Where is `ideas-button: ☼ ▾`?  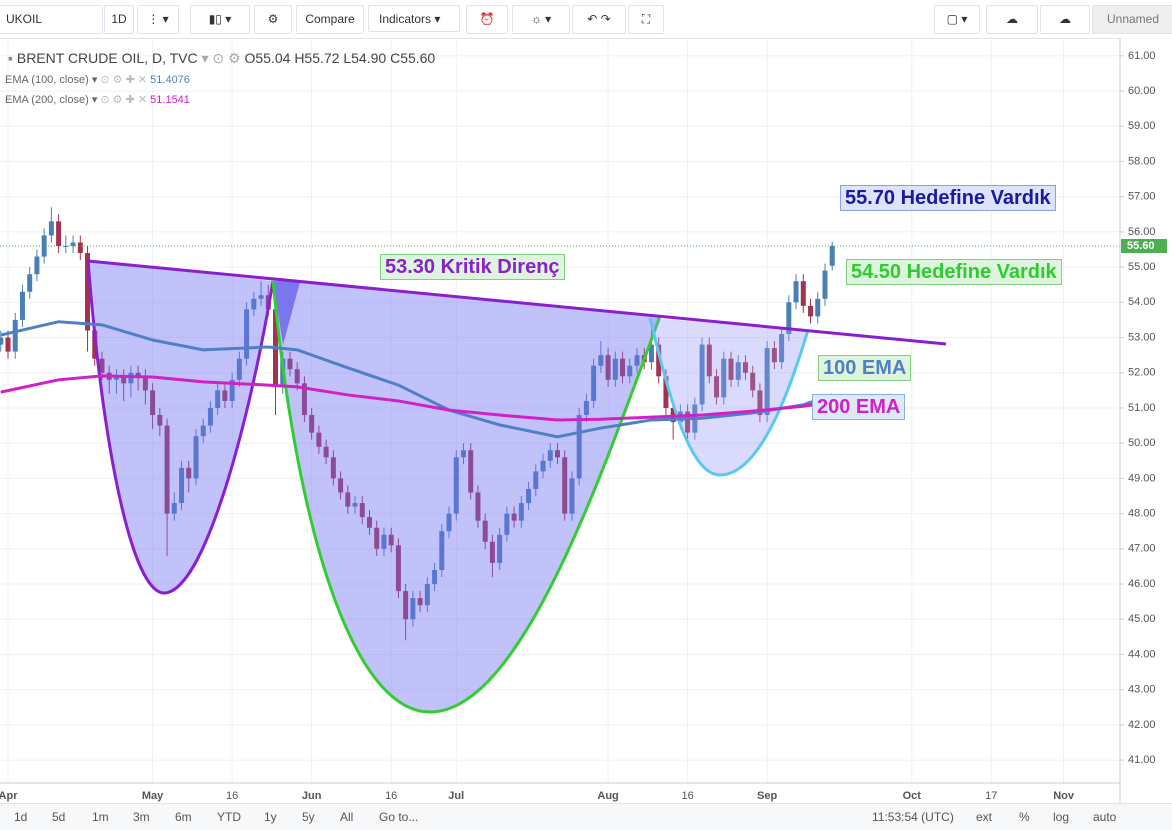 ideas-button: ☼ ▾ is located at coordinates (541, 19).